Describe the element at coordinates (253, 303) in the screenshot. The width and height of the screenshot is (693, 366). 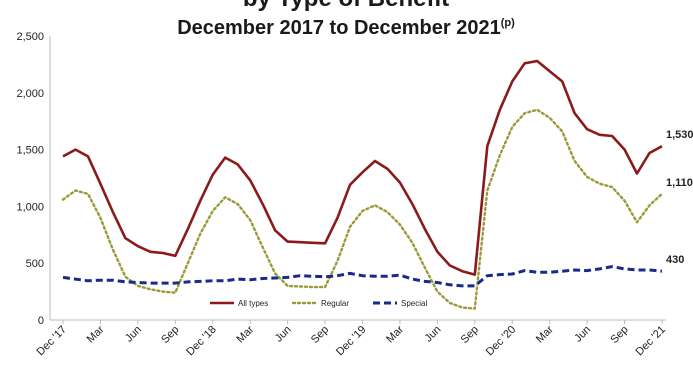
I see `legend-label: All types` at that location.